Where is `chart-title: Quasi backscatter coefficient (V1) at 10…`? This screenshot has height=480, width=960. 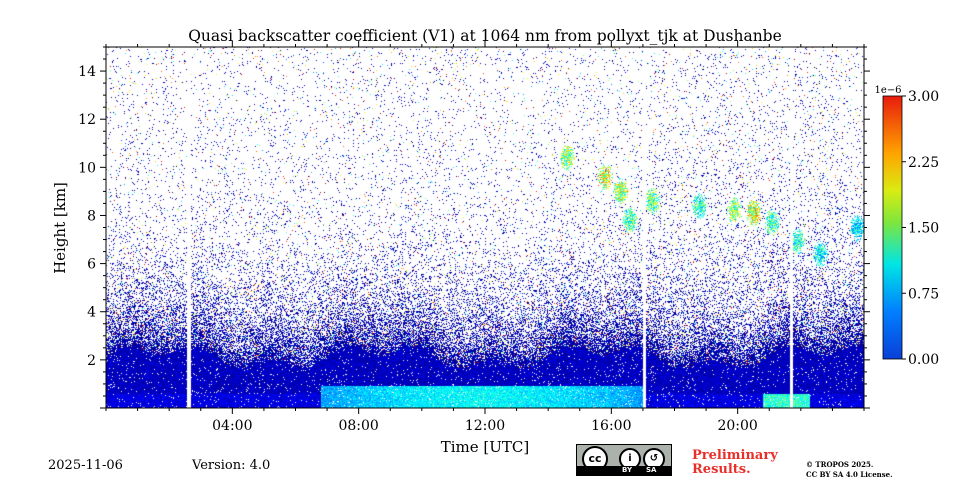
chart-title: Quasi backscatter coefficient (V1) at 10… is located at coordinates (485, 36).